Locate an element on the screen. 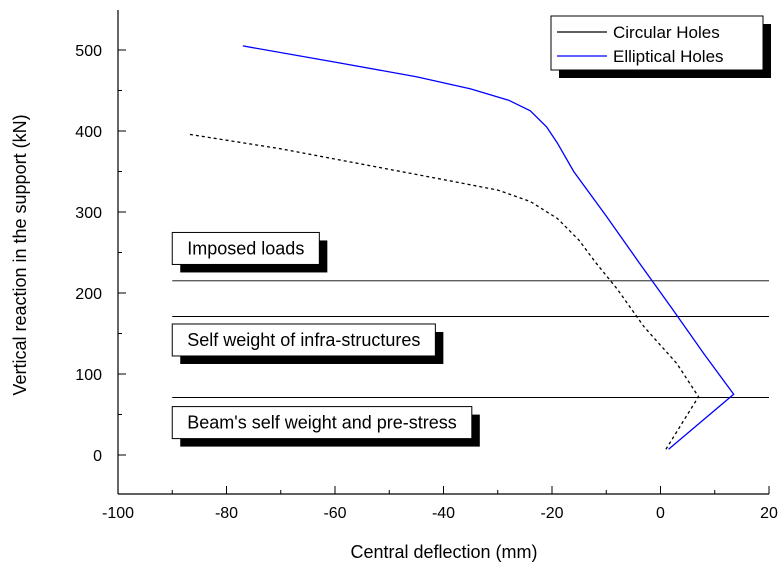 The height and width of the screenshot is (567, 780). reference-label-text: Imposed loads is located at coordinates (245, 248).